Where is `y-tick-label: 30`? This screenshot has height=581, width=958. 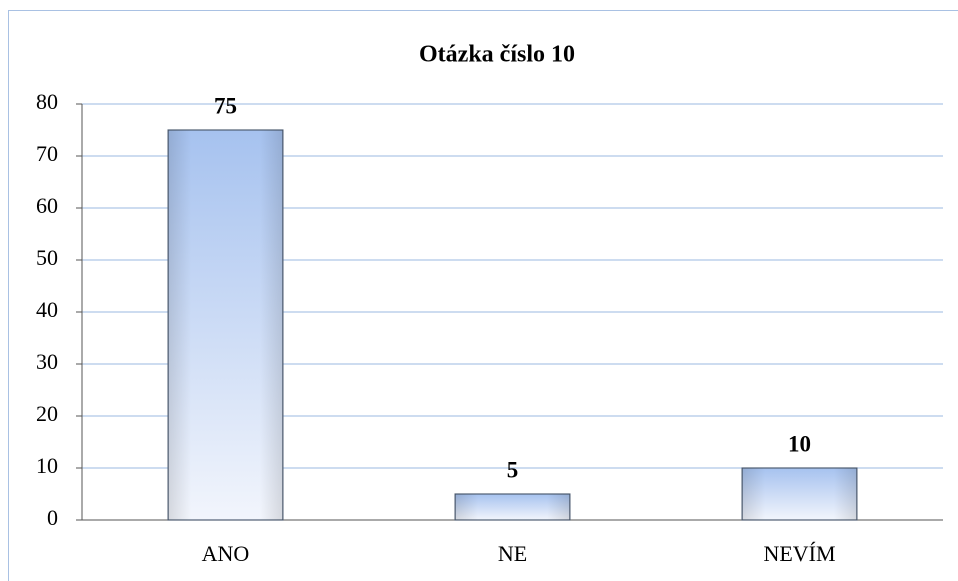 y-tick-label: 30 is located at coordinates (47, 361).